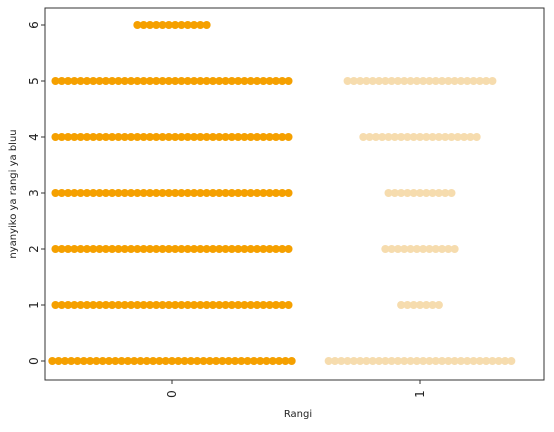 The image size is (554, 432). What do you see at coordinates (34, 249) in the screenshot?
I see `y-tick-label: 2` at bounding box center [34, 249].